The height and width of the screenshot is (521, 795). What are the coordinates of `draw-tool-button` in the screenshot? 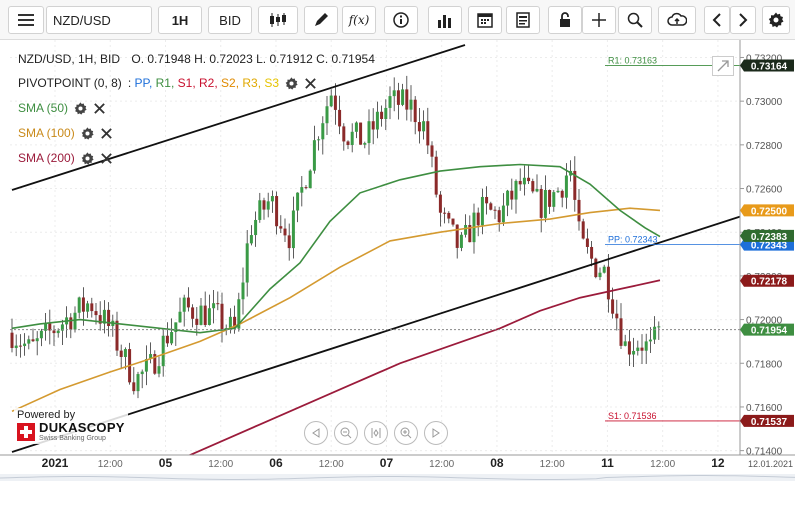 It's located at (321, 20).